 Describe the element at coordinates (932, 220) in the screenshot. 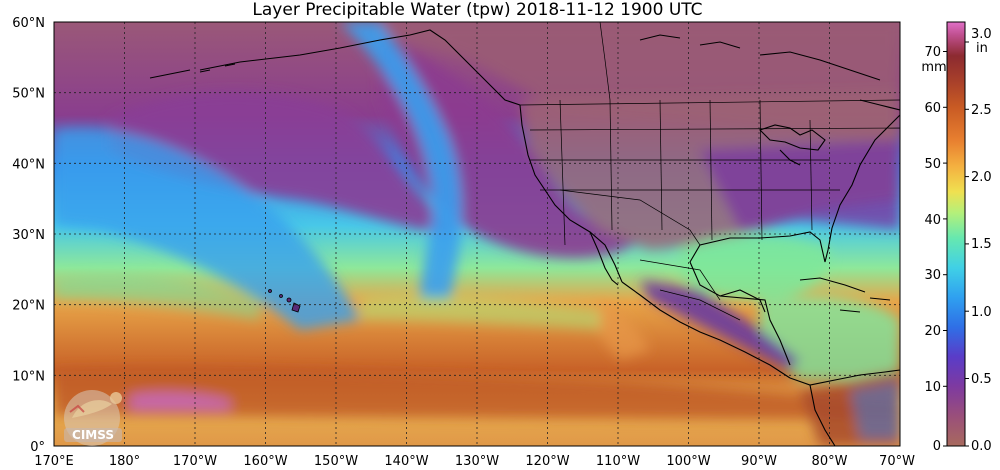

I see `colorbar-mm-label: 40` at that location.